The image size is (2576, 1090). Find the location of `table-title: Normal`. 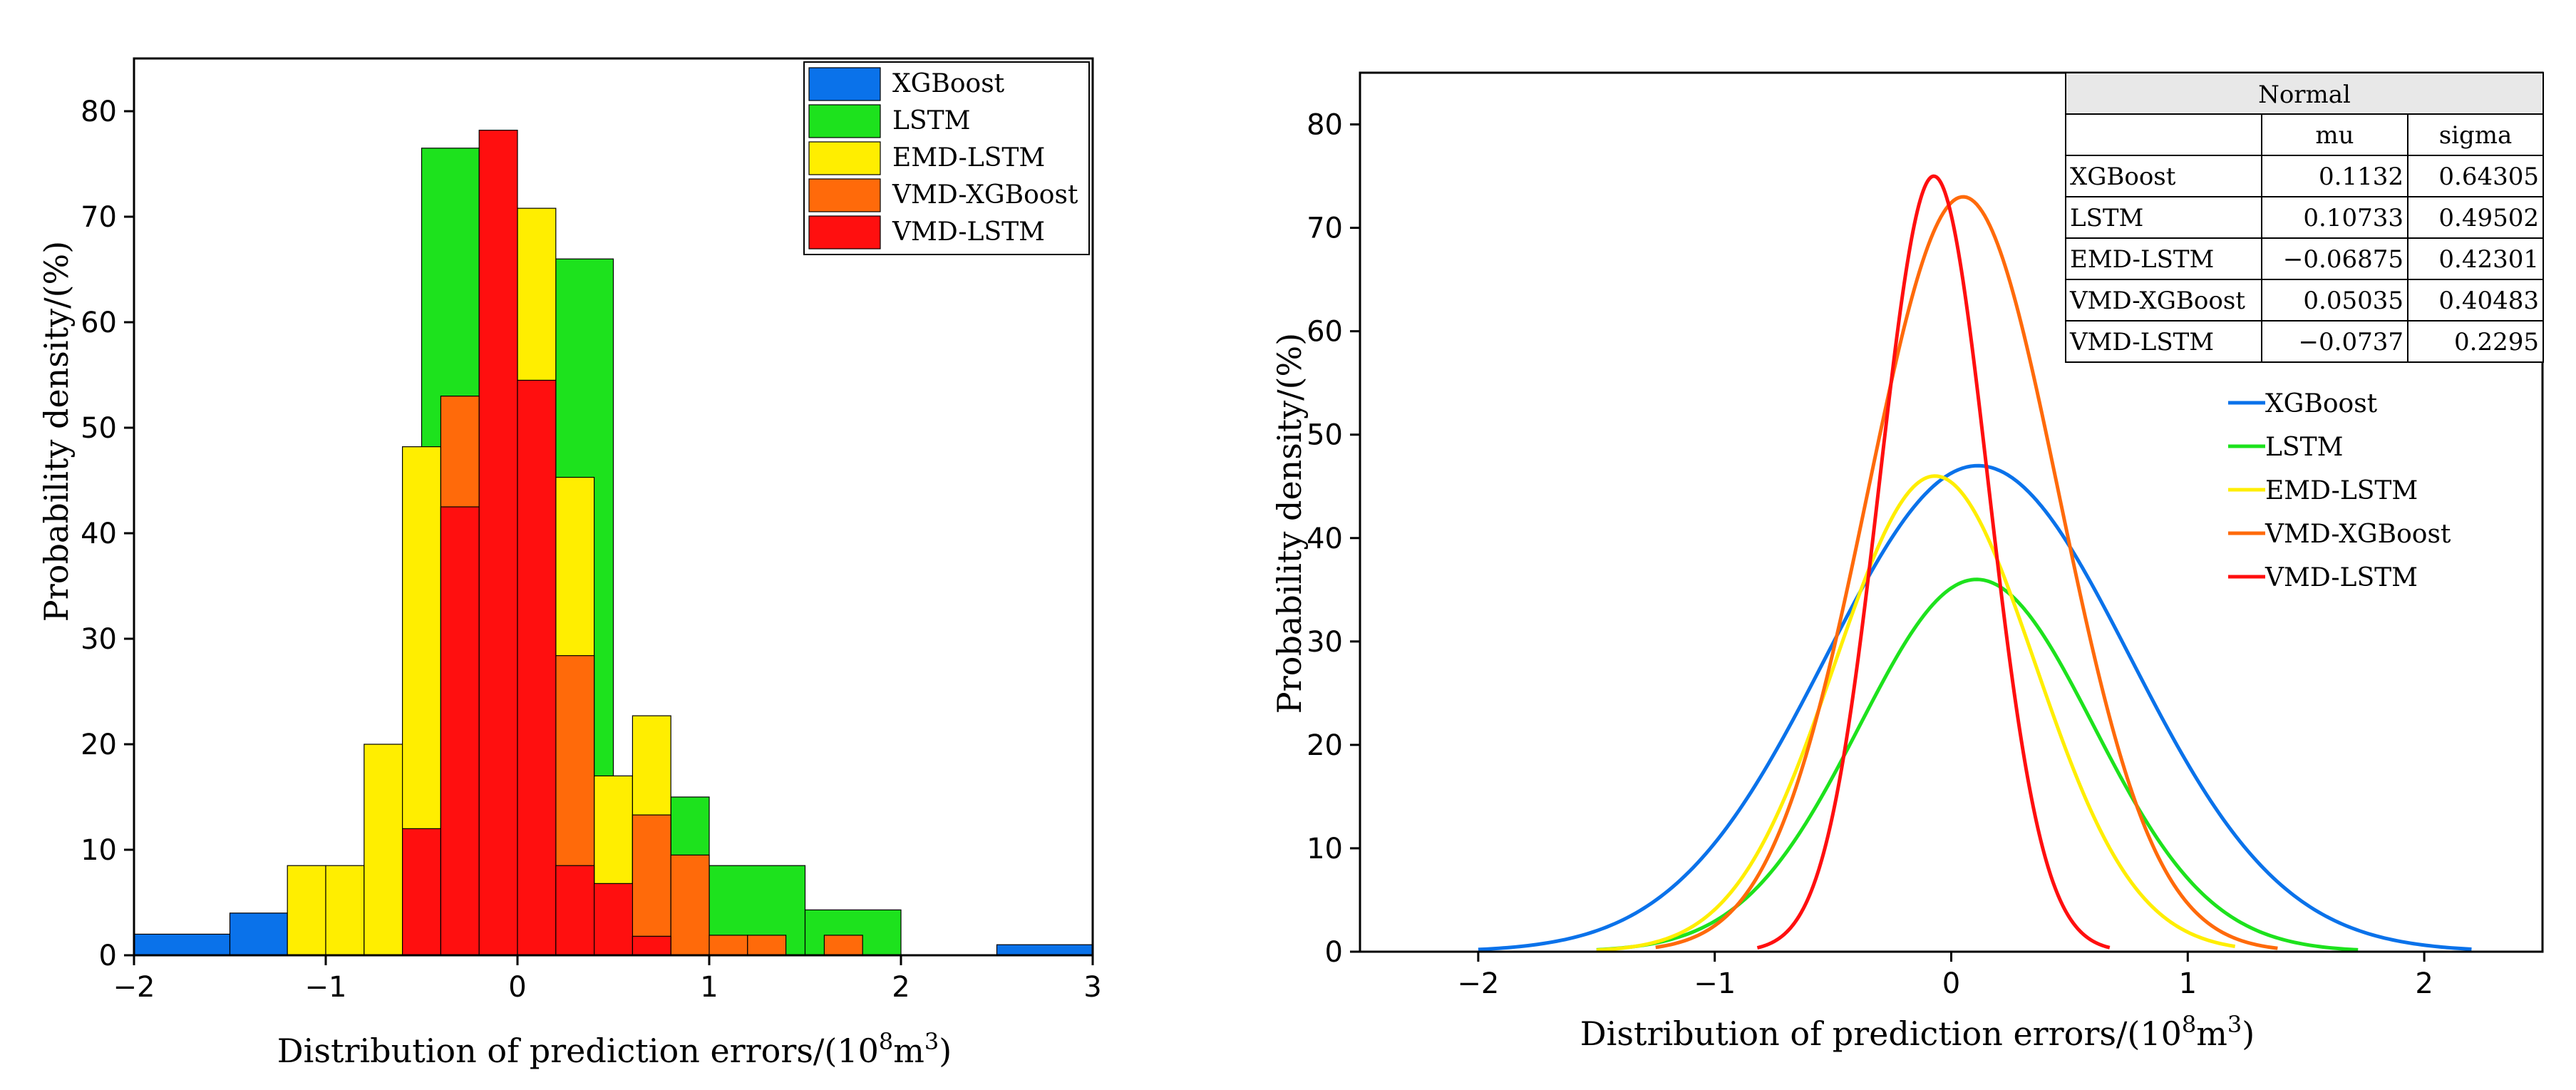

table-title: Normal is located at coordinates (2304, 95).